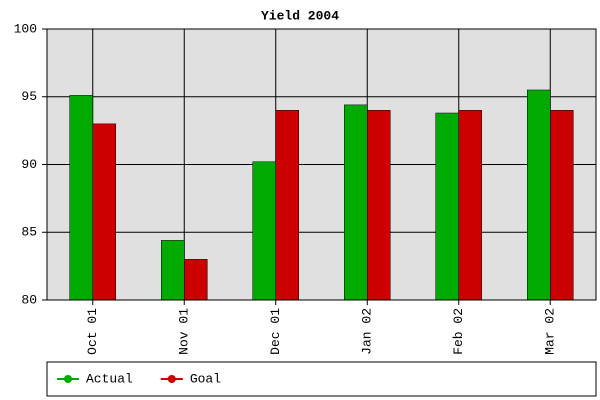 The height and width of the screenshot is (400, 600). What do you see at coordinates (321, 379) in the screenshot?
I see `legend-box` at bounding box center [321, 379].